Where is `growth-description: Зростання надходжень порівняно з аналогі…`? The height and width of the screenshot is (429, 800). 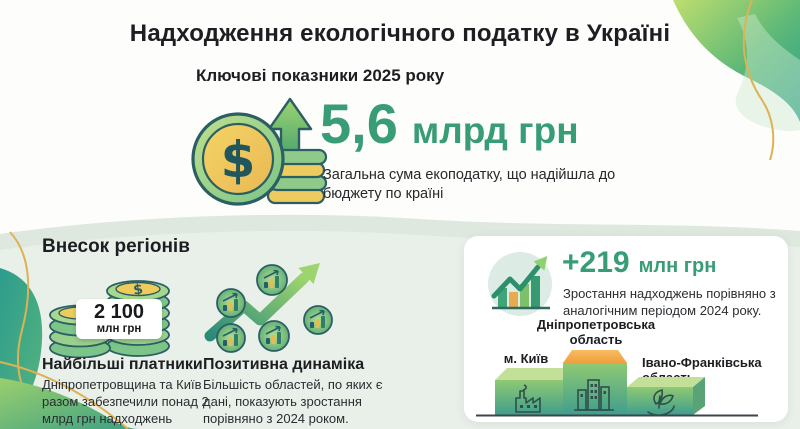
growth-description: Зростання надходжень порівняно з аналогі… is located at coordinates (669, 302).